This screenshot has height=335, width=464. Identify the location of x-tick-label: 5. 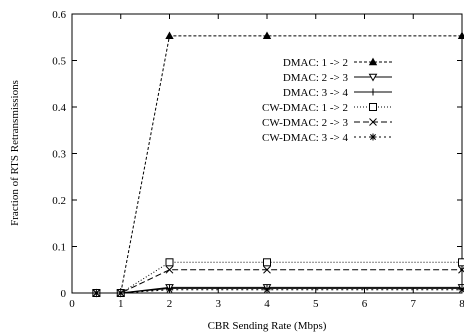
(316, 304).